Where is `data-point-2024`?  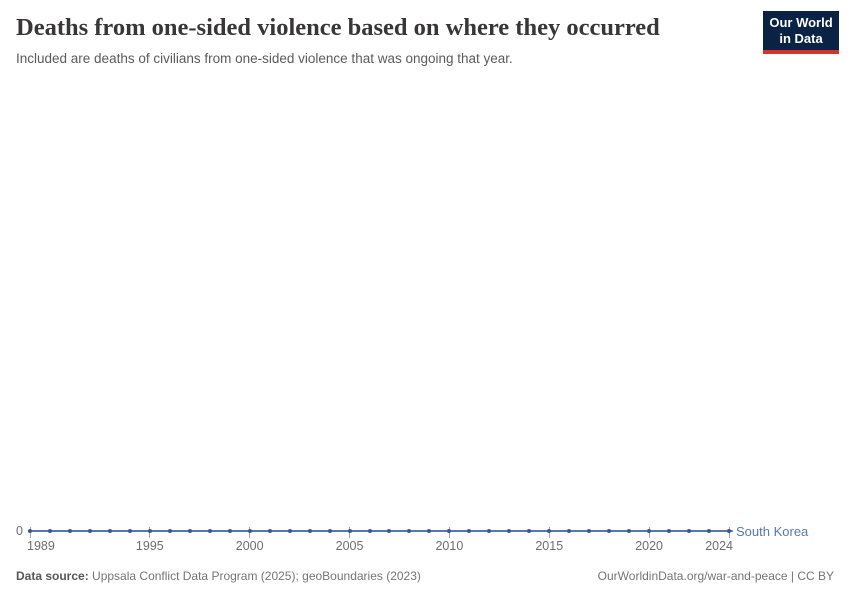 data-point-2024 is located at coordinates (729, 531).